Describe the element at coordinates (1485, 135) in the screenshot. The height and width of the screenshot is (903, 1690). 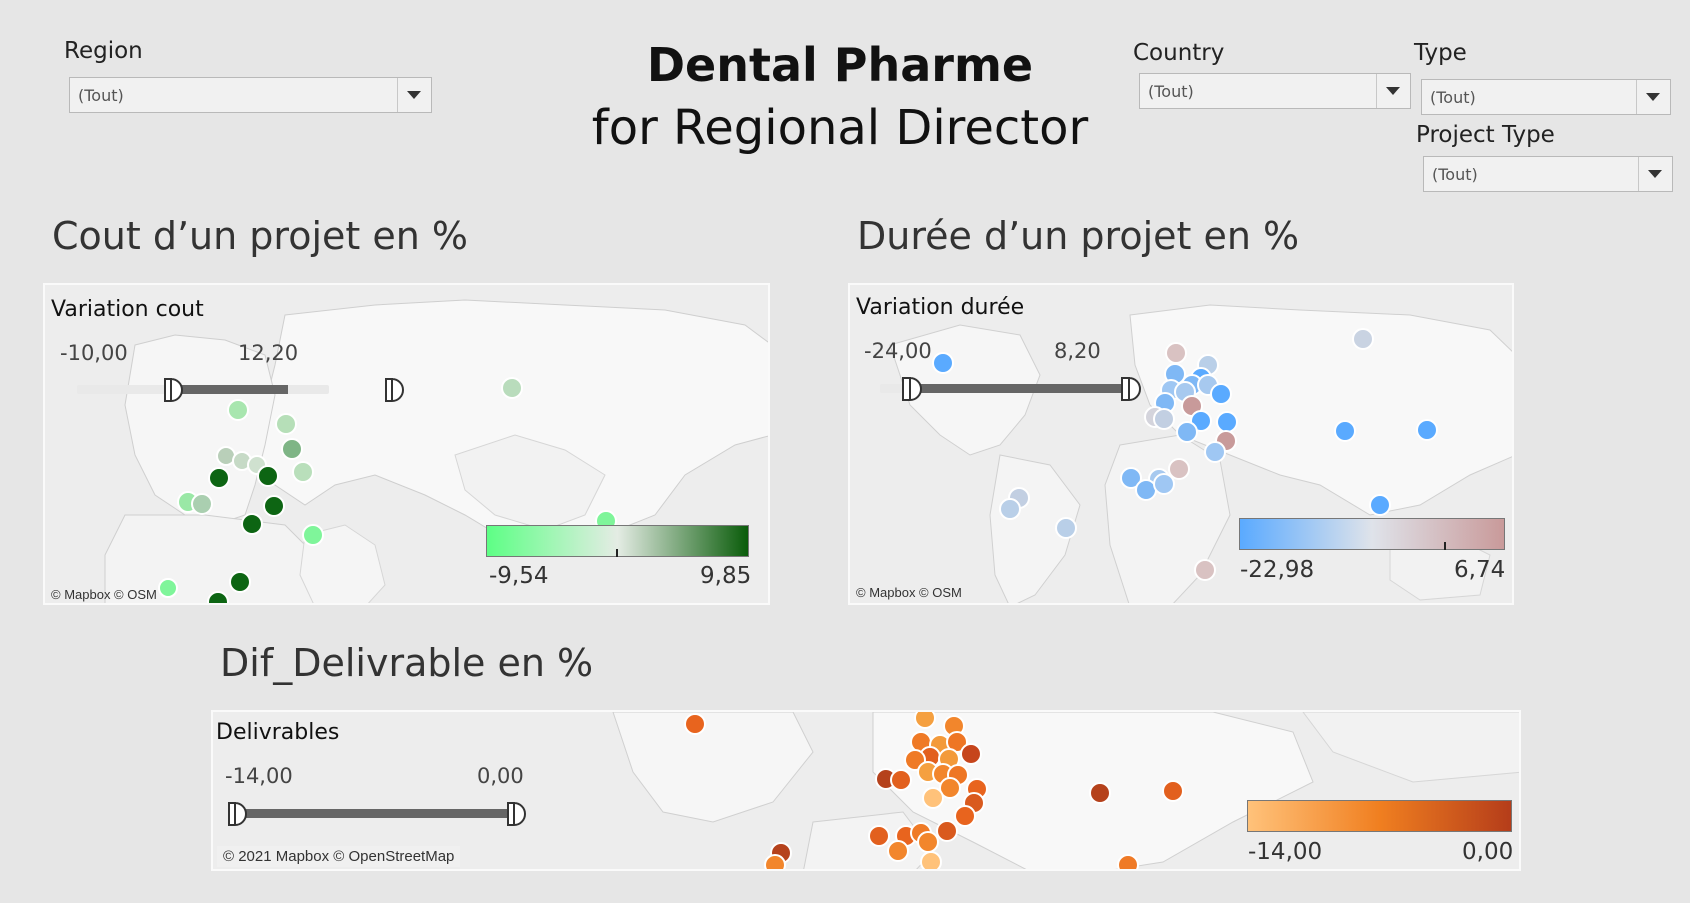
I see `project-type-filter-label: Project Type` at that location.